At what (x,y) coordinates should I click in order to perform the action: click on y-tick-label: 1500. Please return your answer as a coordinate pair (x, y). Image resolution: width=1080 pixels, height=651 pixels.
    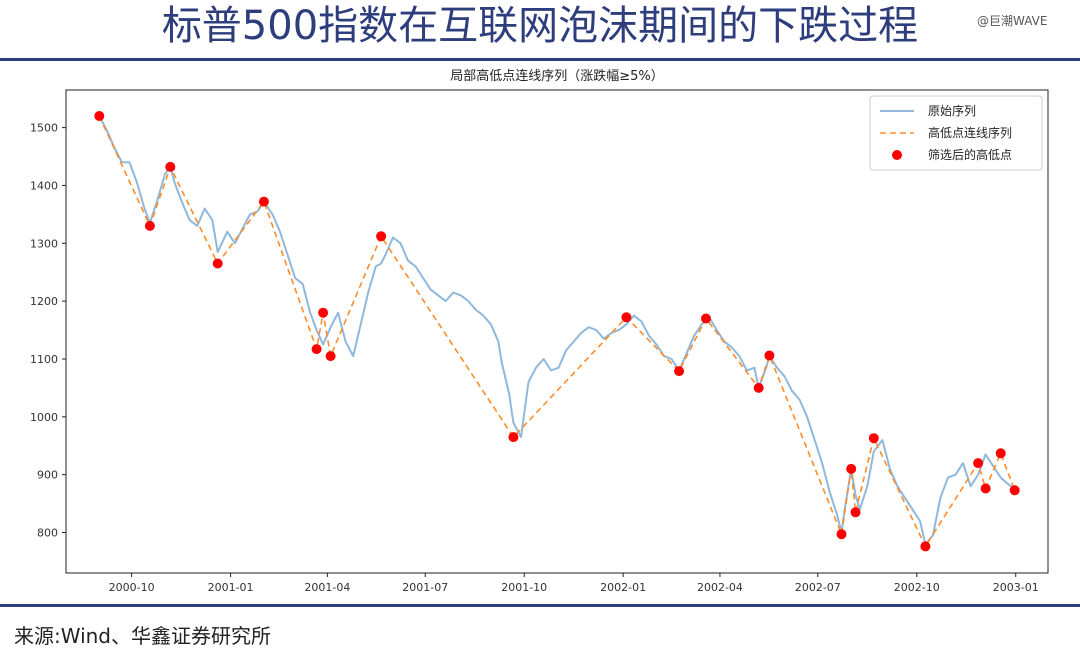
    Looking at the image, I should click on (44, 128).